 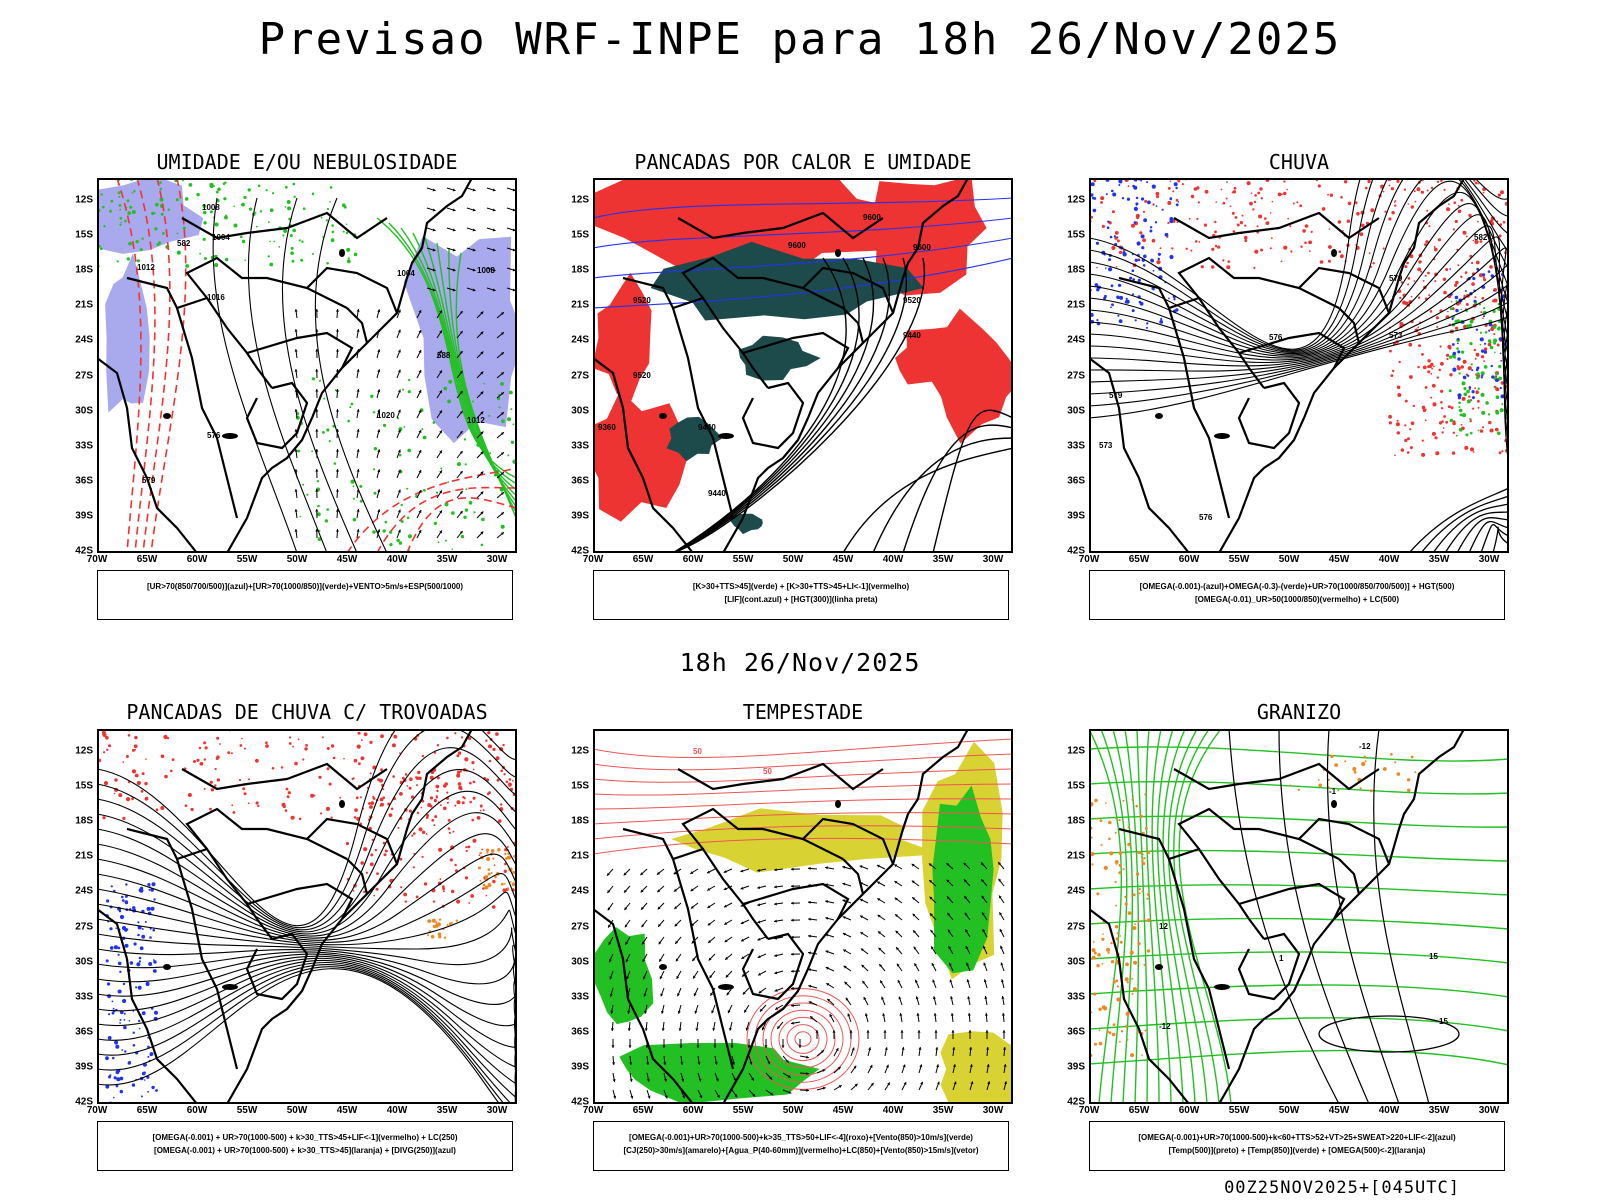 What do you see at coordinates (767, 771) in the screenshot?
I see `contour-label: 50` at bounding box center [767, 771].